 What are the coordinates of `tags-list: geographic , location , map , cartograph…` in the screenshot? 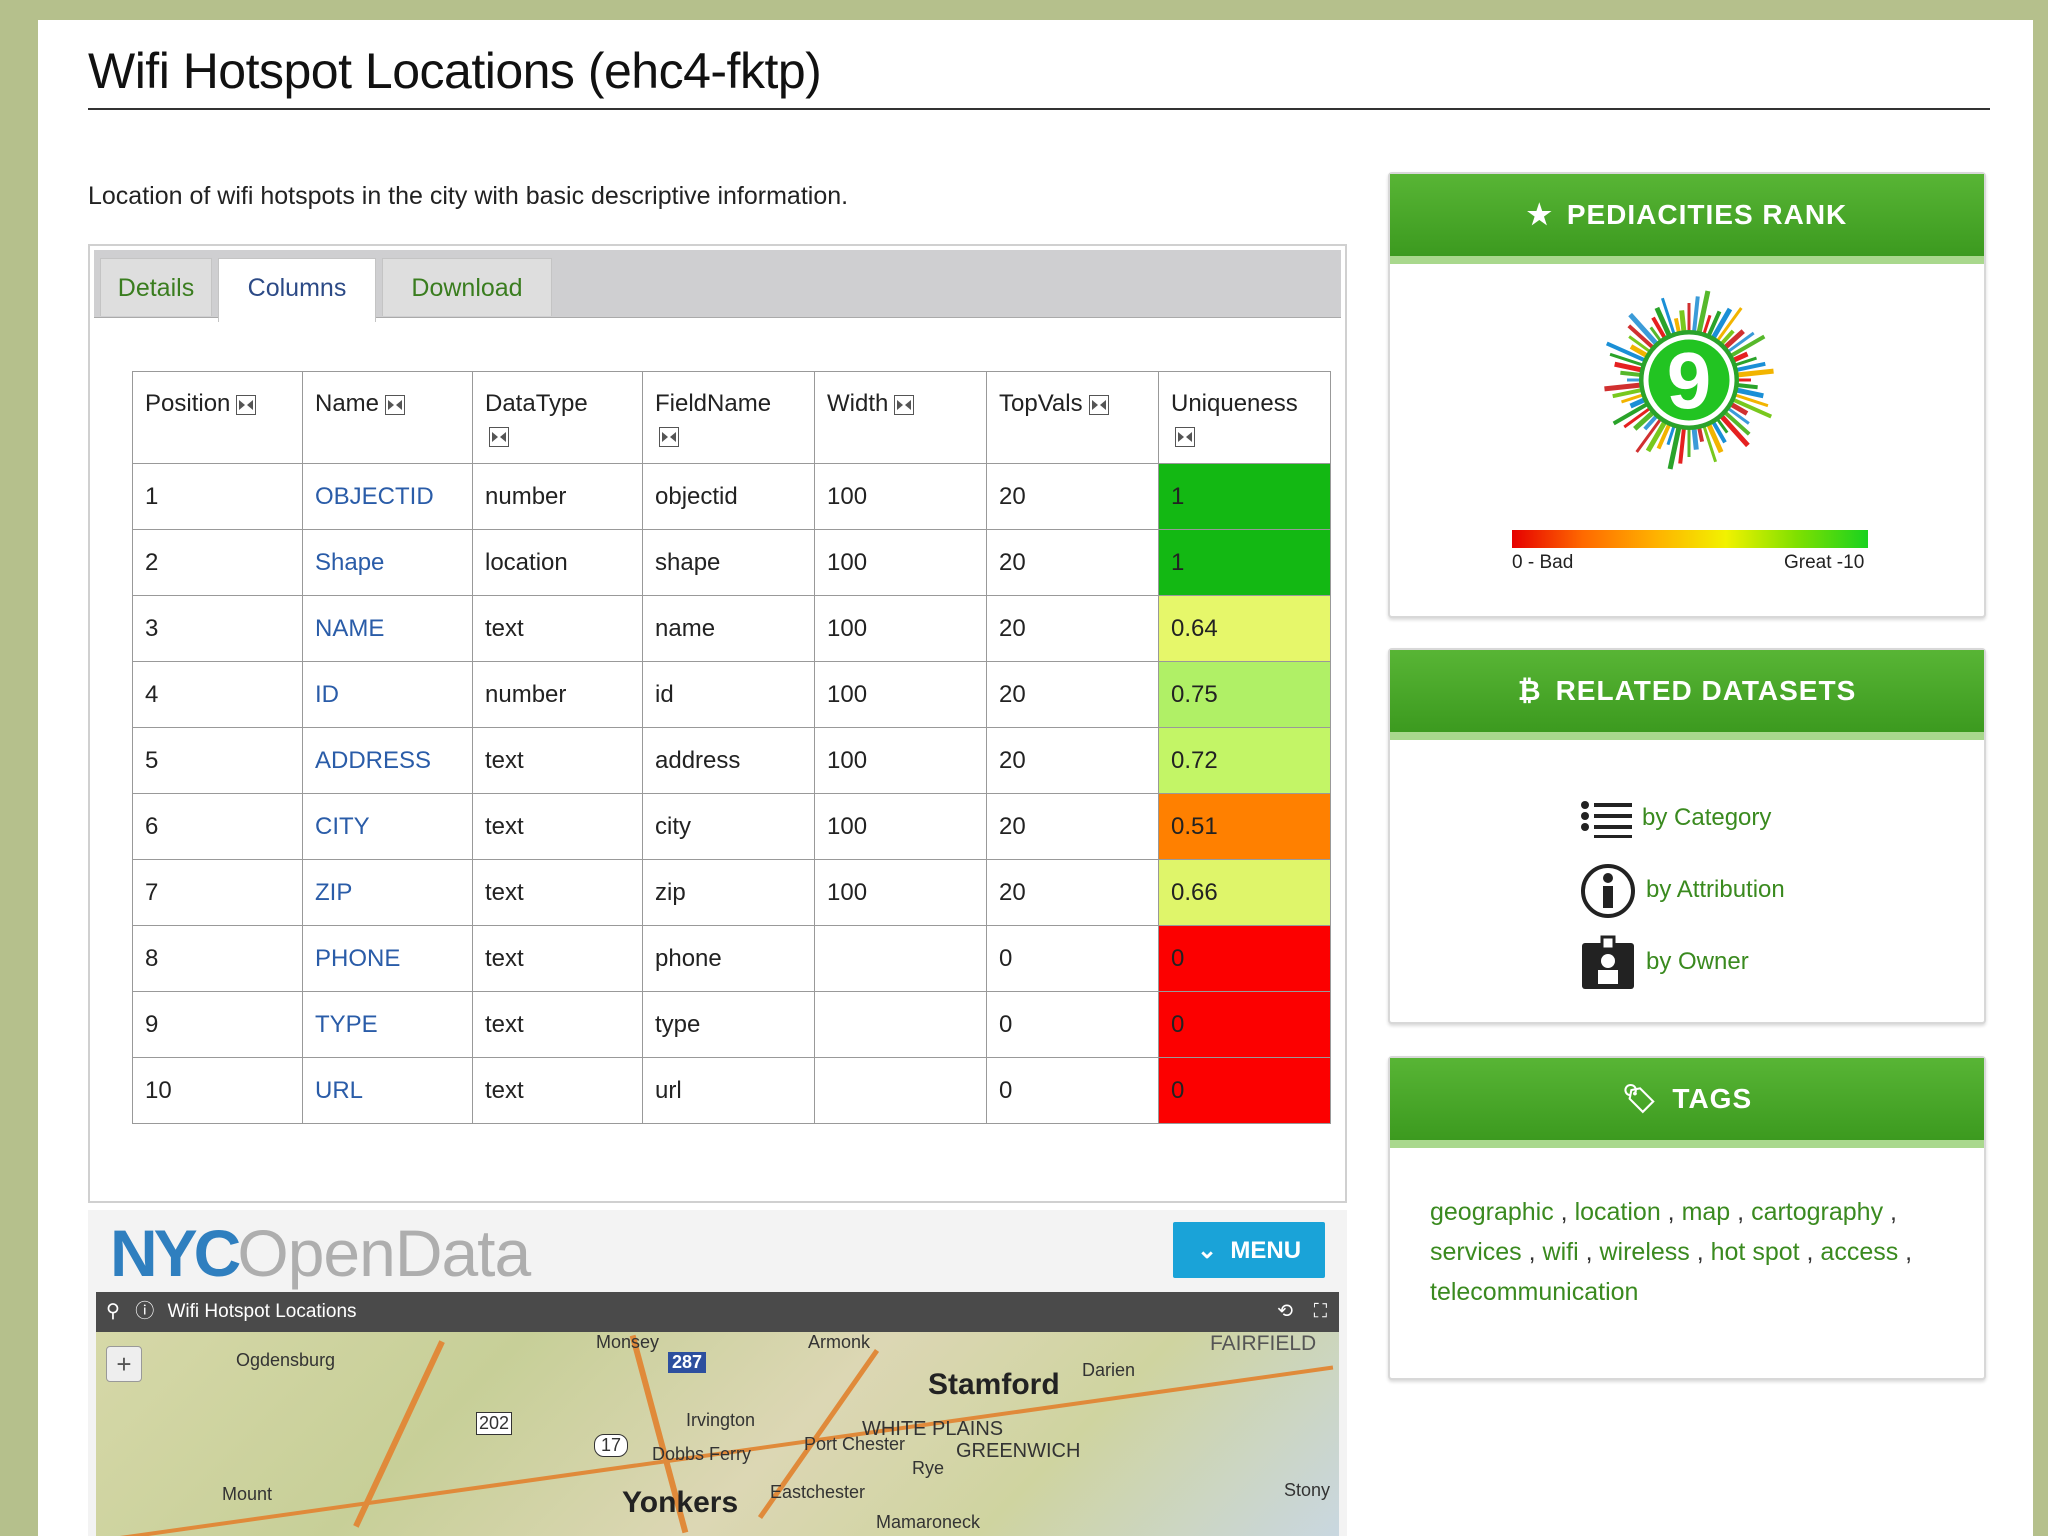 It's located at (1700, 1252).